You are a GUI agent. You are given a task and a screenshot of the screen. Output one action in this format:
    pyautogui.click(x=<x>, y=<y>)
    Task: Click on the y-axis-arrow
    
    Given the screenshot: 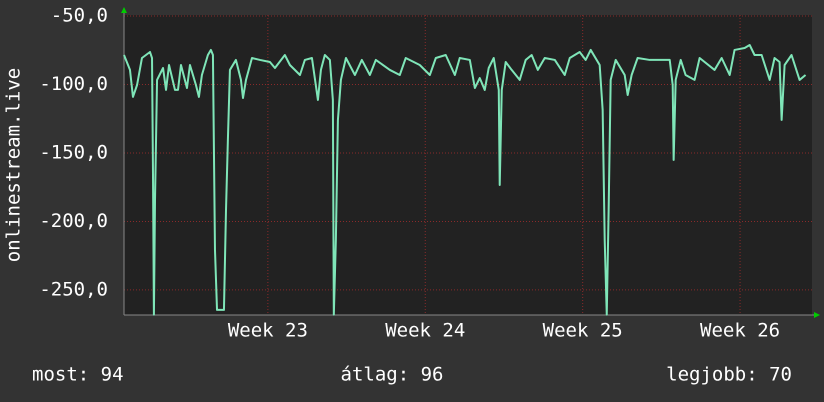 What is the action you would take?
    pyautogui.click(x=124, y=10)
    